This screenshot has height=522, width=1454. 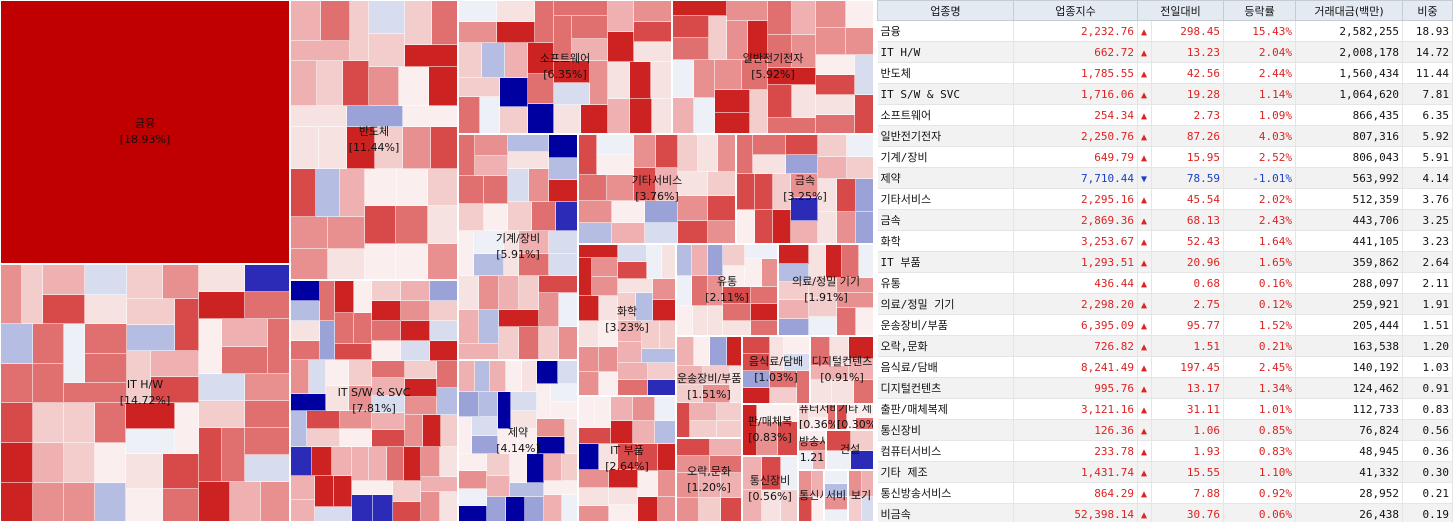 I want to click on table-row: 통신방송서비스 864.29 ▲ 7.88 0.92% 28,952 0.21, so click(x=1165, y=493).